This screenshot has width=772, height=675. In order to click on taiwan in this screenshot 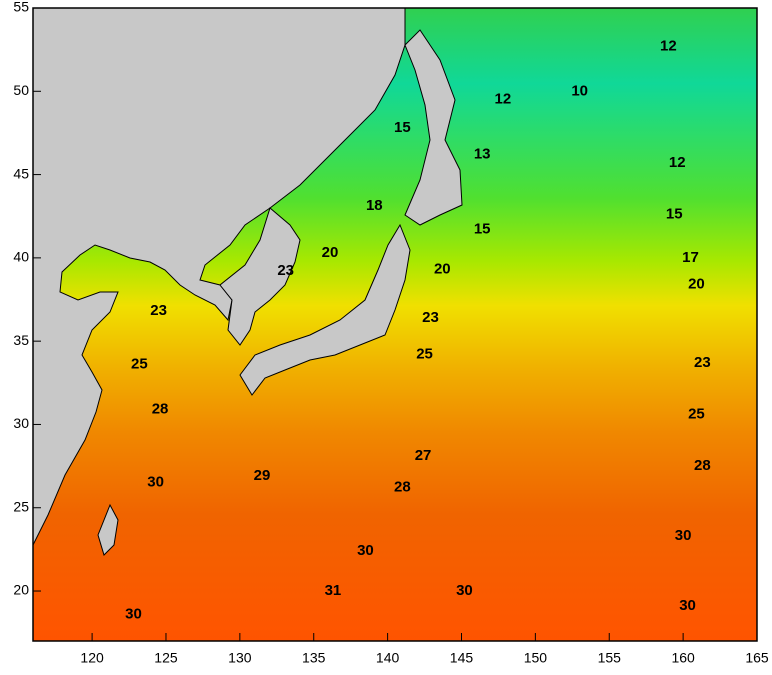, I will do `click(108, 529)`.